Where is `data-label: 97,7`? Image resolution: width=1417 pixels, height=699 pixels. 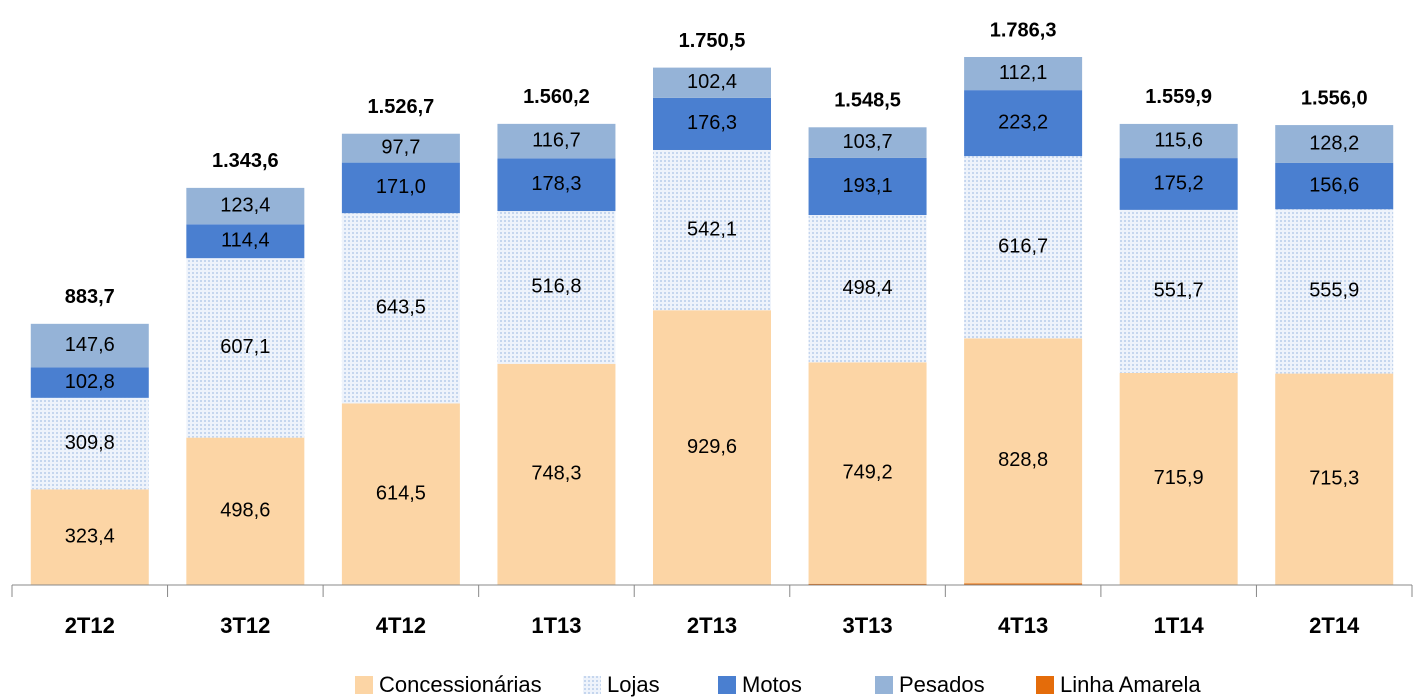
data-label: 97,7 is located at coordinates (400, 147).